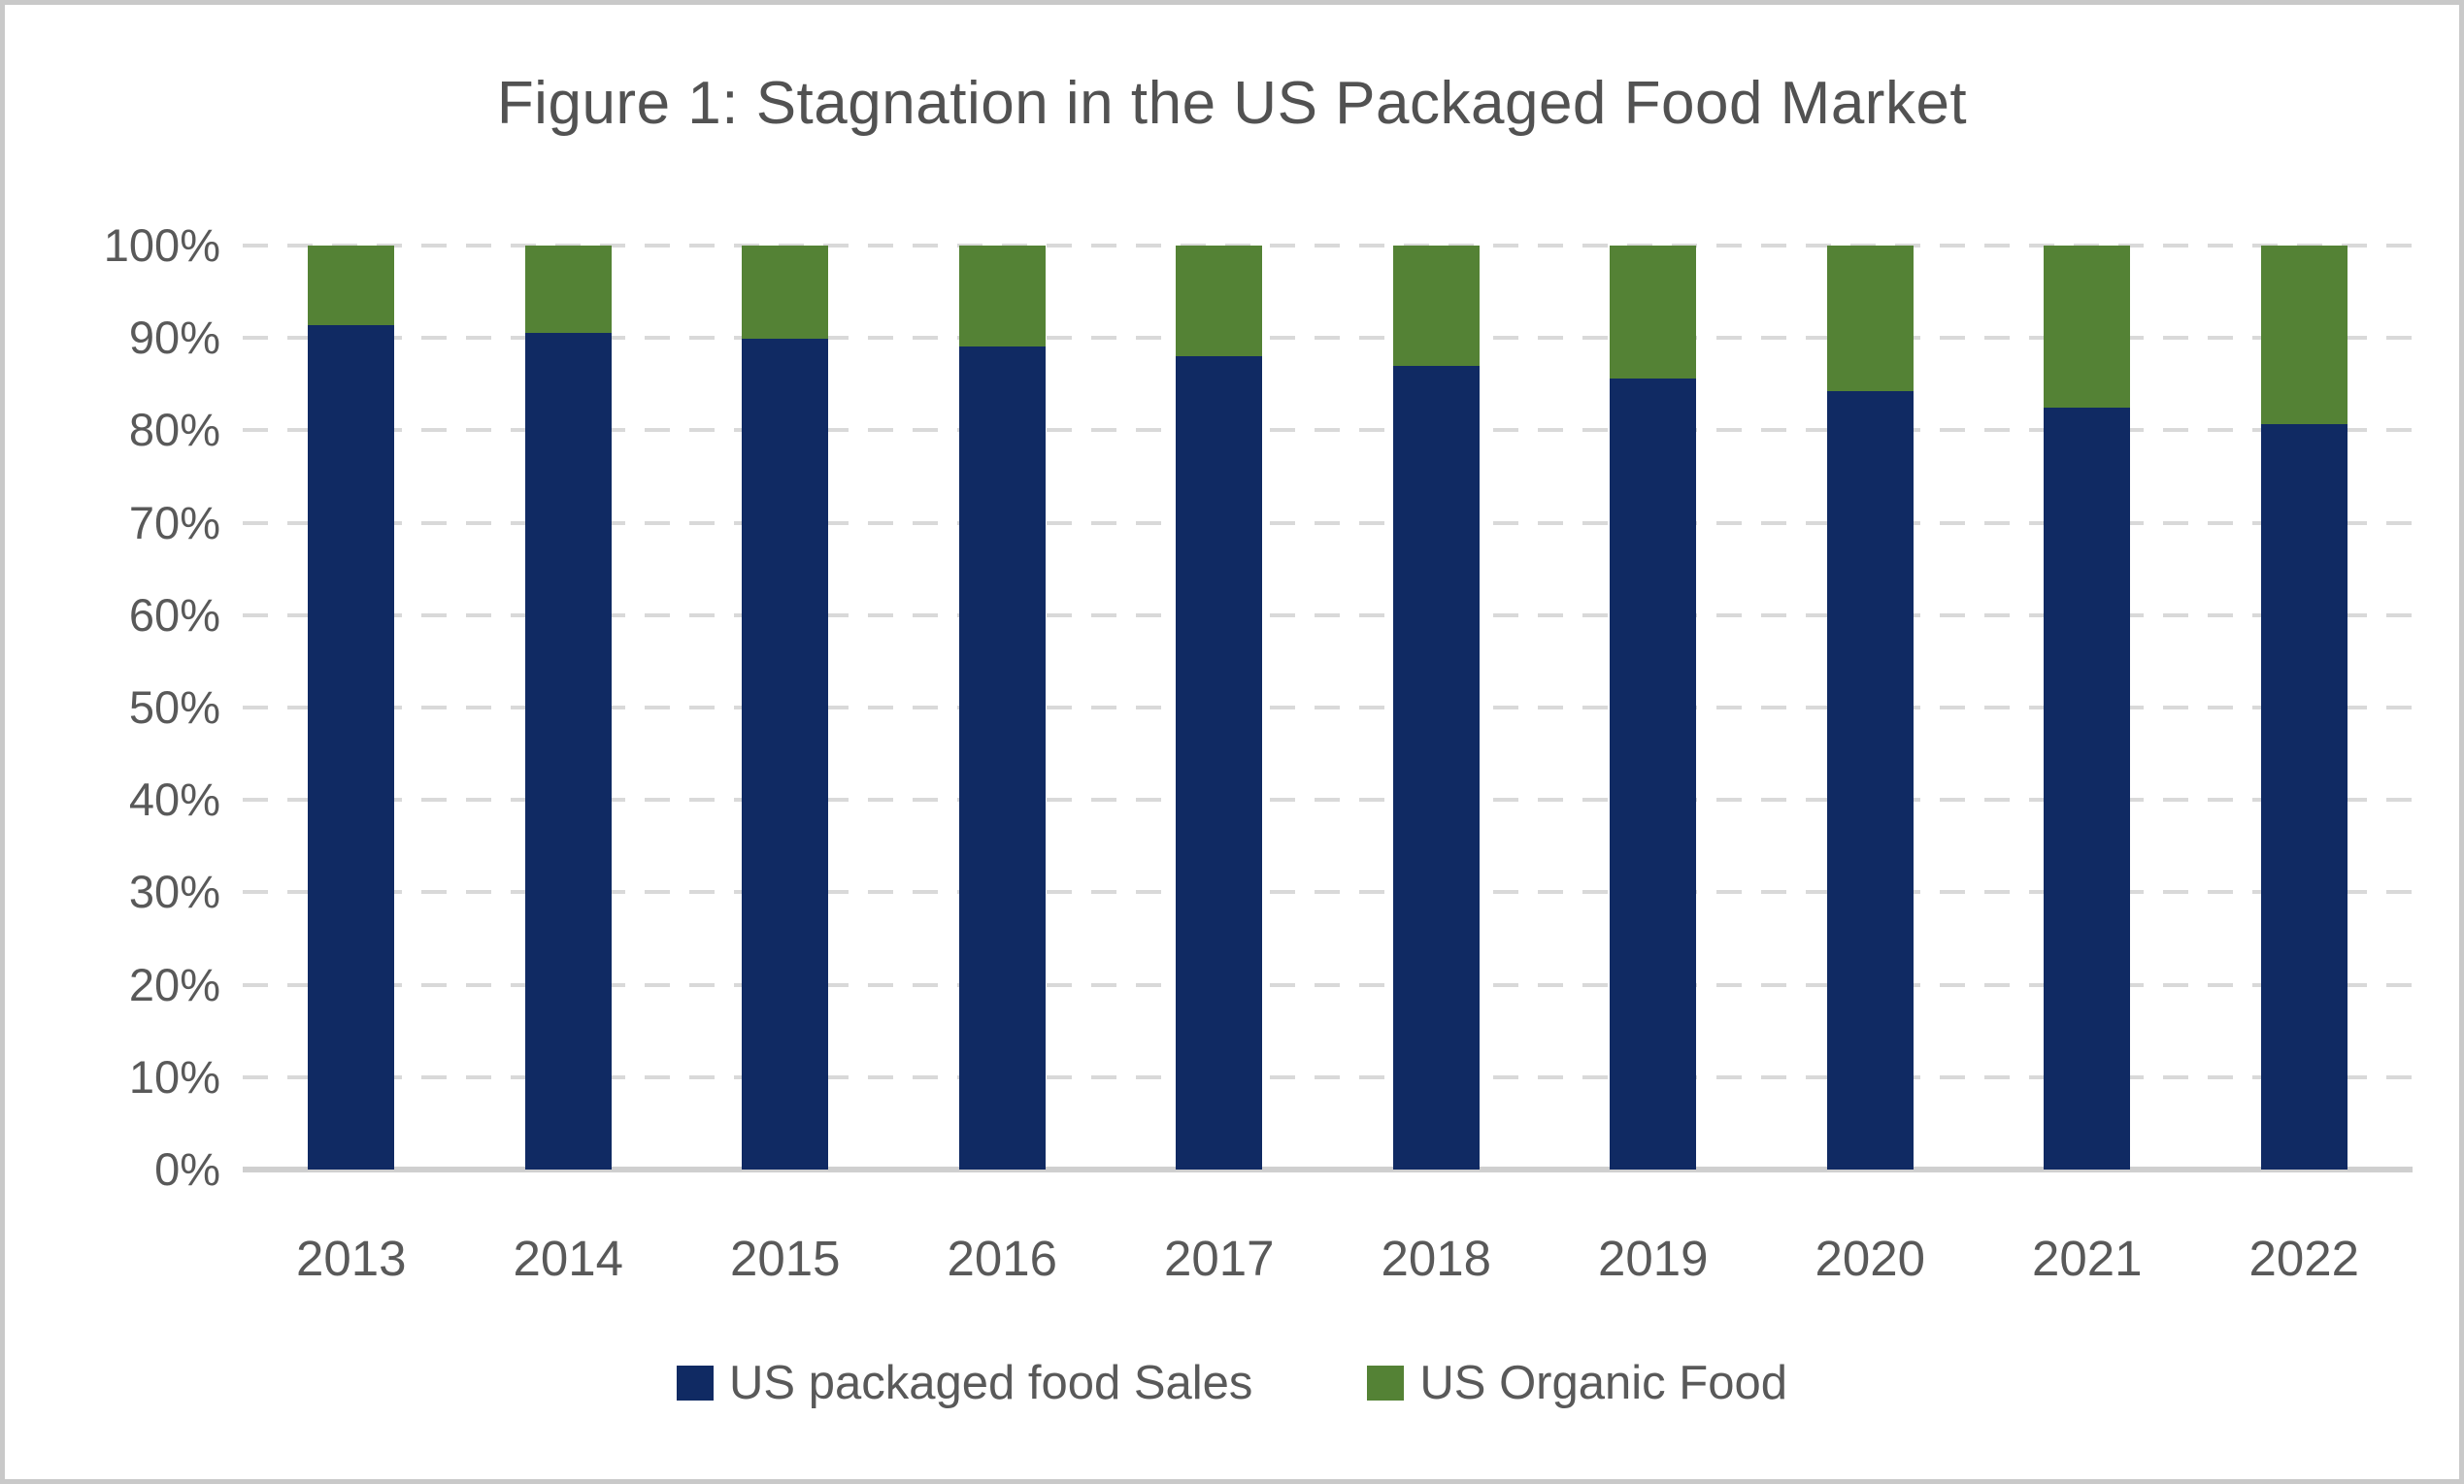  Describe the element at coordinates (174, 984) in the screenshot. I see `y-tick-label: 20%` at that location.